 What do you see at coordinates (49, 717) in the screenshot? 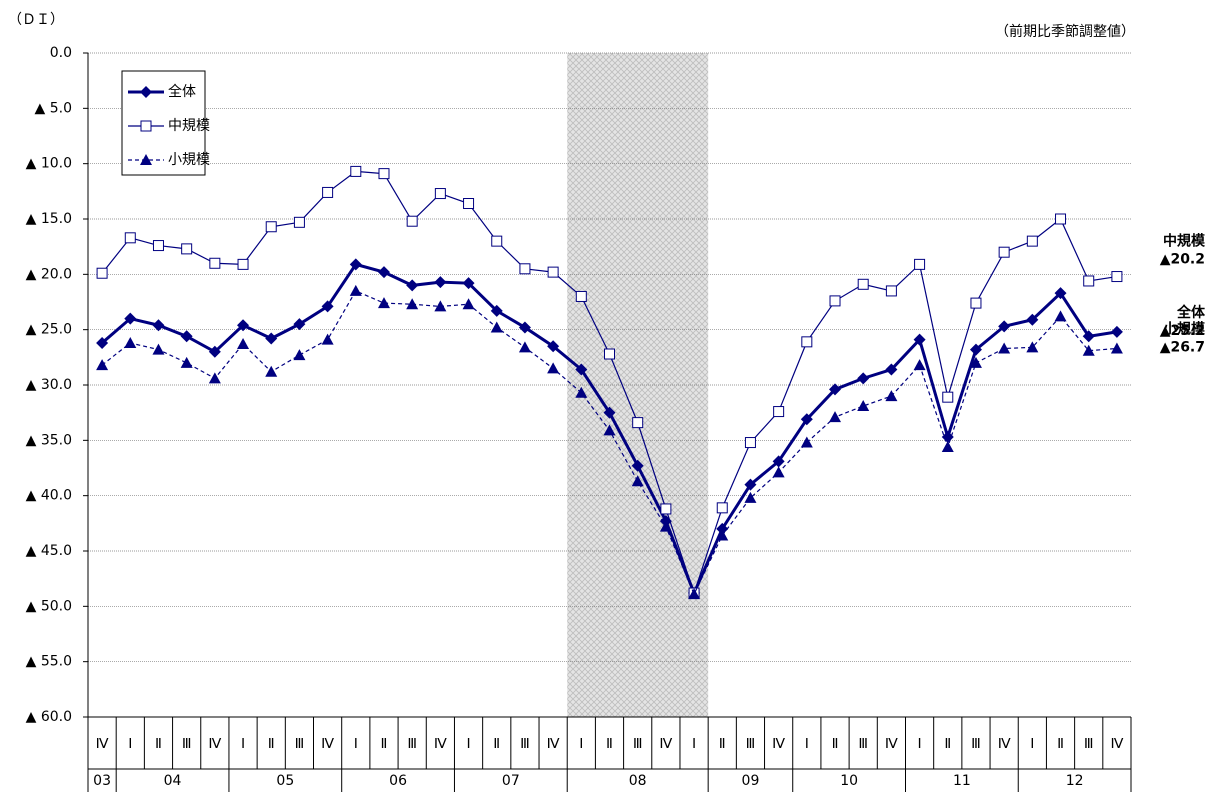
I see `y-tick-label: ▲ 60.0` at bounding box center [49, 717].